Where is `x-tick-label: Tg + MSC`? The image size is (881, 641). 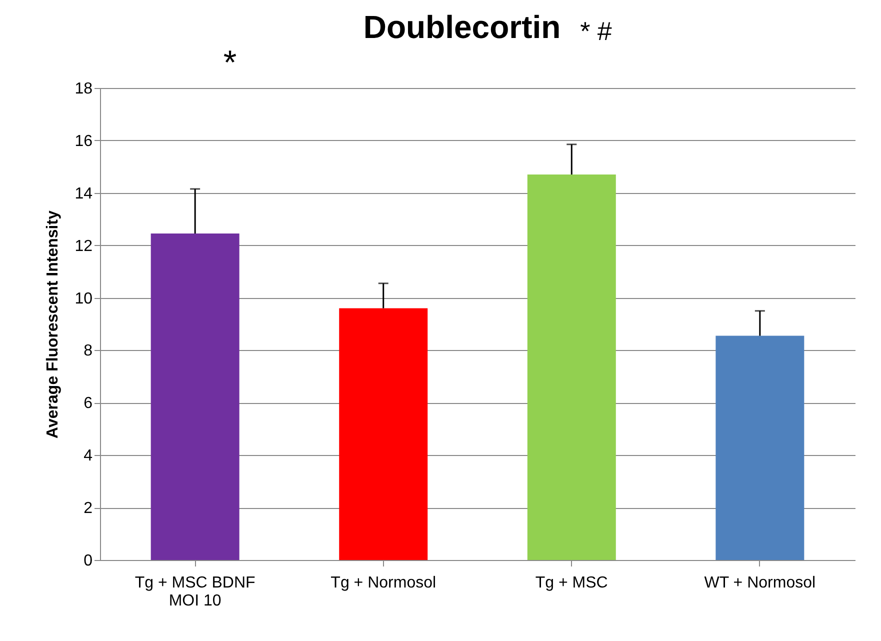
x-tick-label: Tg + MSC is located at coordinates (571, 583).